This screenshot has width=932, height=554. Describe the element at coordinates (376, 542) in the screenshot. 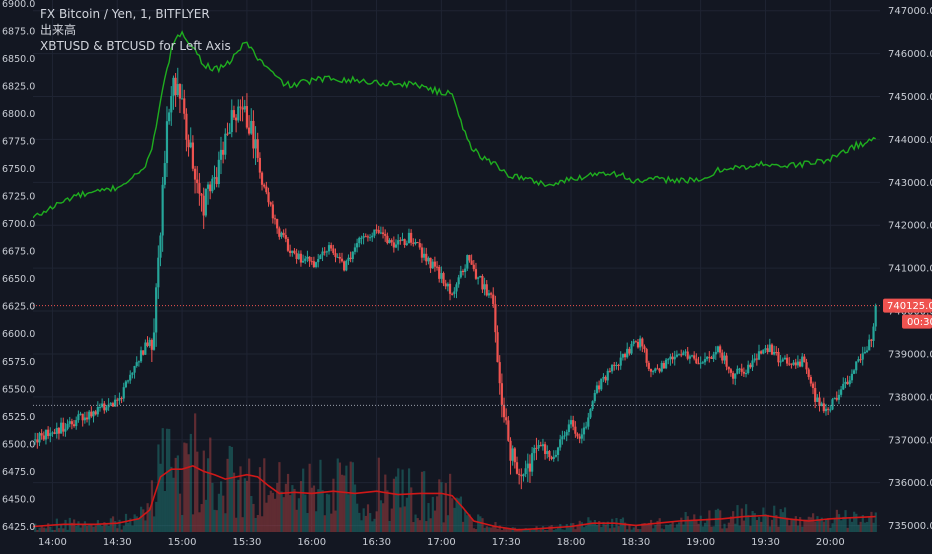

I see `time-axis-tick: 16:30` at that location.